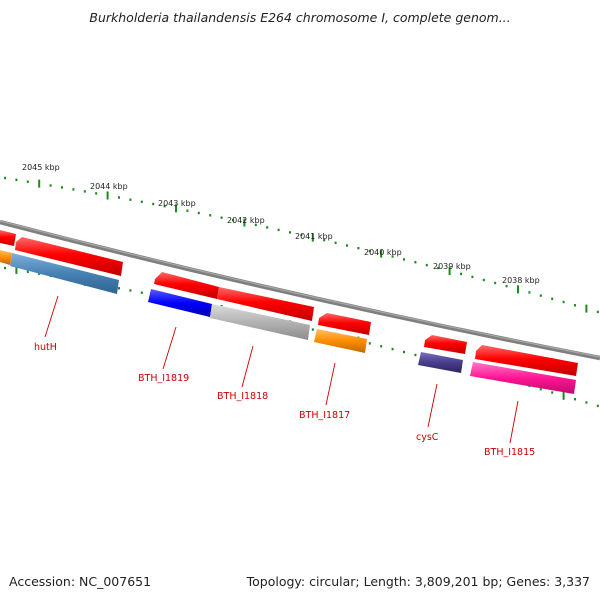  Describe the element at coordinates (340, 341) in the screenshot. I see `gene-feature-bth-i1817` at that location.